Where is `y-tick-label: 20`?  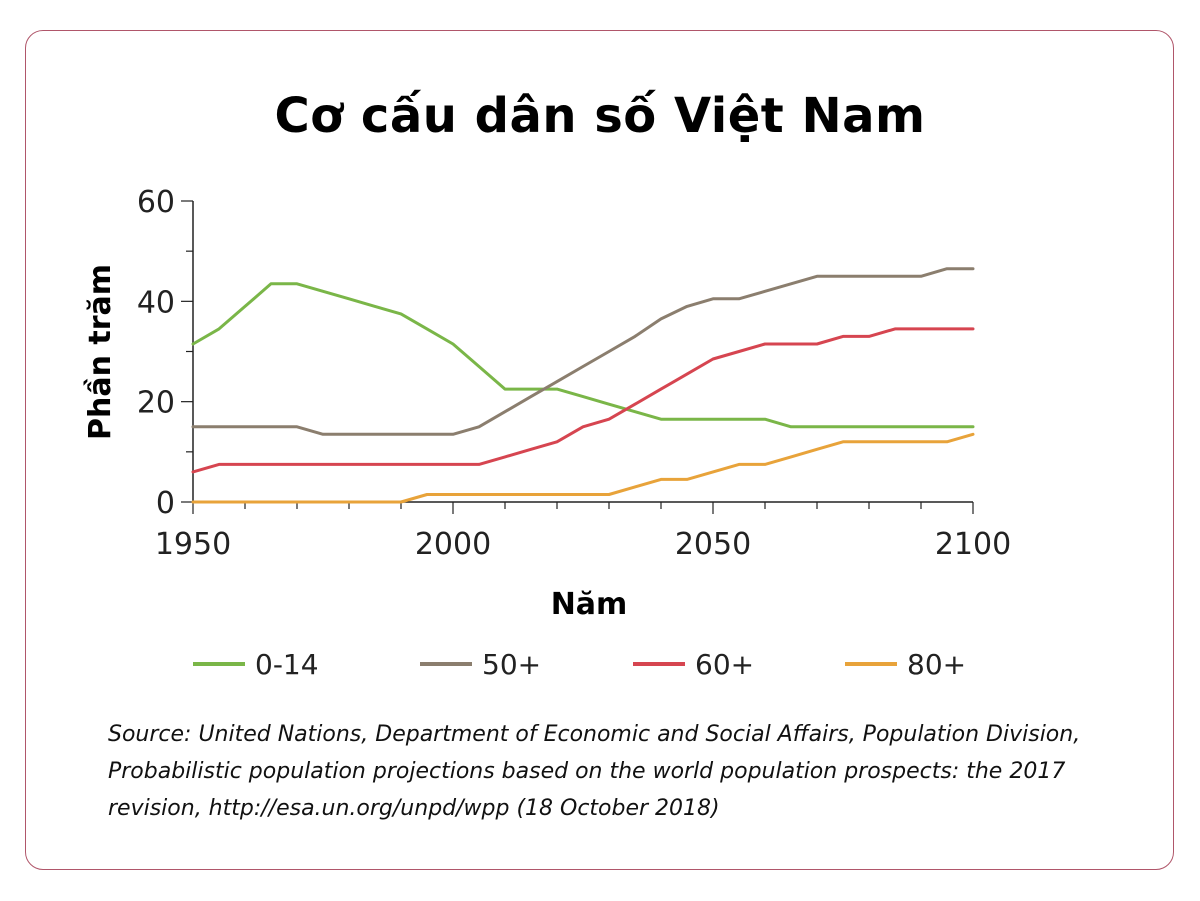 y-tick-label: 20 is located at coordinates (156, 403).